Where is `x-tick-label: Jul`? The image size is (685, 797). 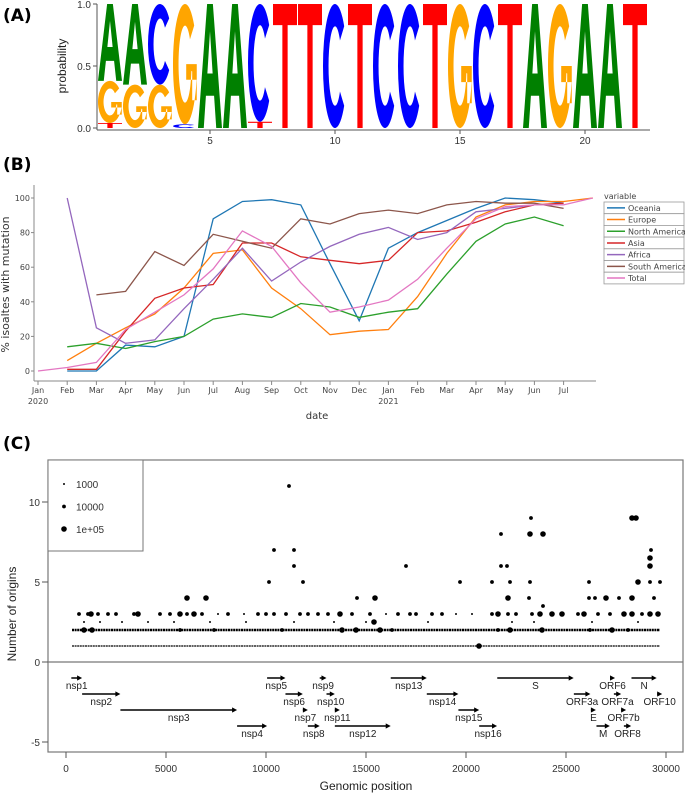 x-tick-label: Jul is located at coordinates (212, 390).